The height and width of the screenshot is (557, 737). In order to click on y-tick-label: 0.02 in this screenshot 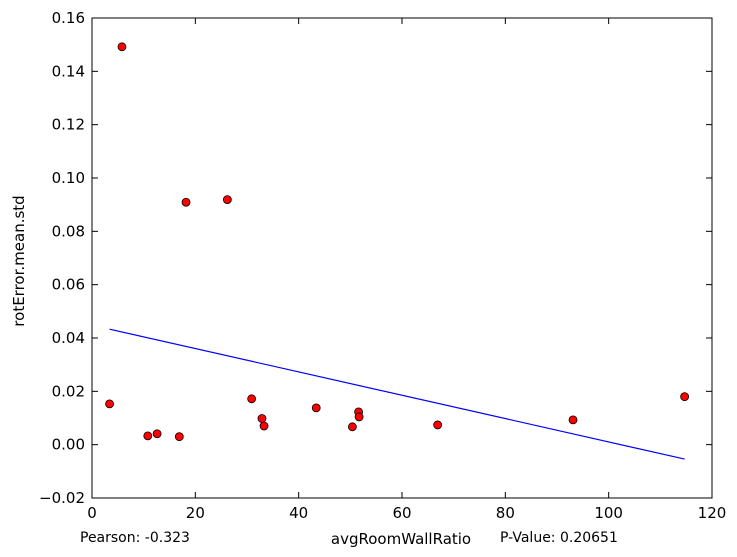, I will do `click(68, 391)`.